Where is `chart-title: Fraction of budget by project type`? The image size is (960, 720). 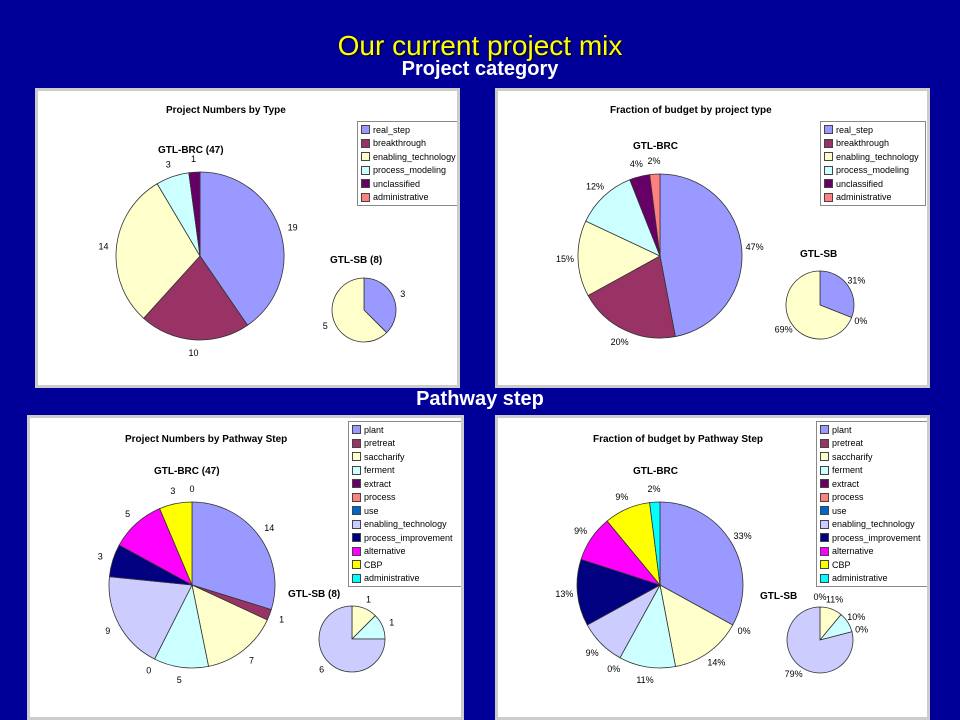 chart-title: Fraction of budget by project type is located at coordinates (691, 110).